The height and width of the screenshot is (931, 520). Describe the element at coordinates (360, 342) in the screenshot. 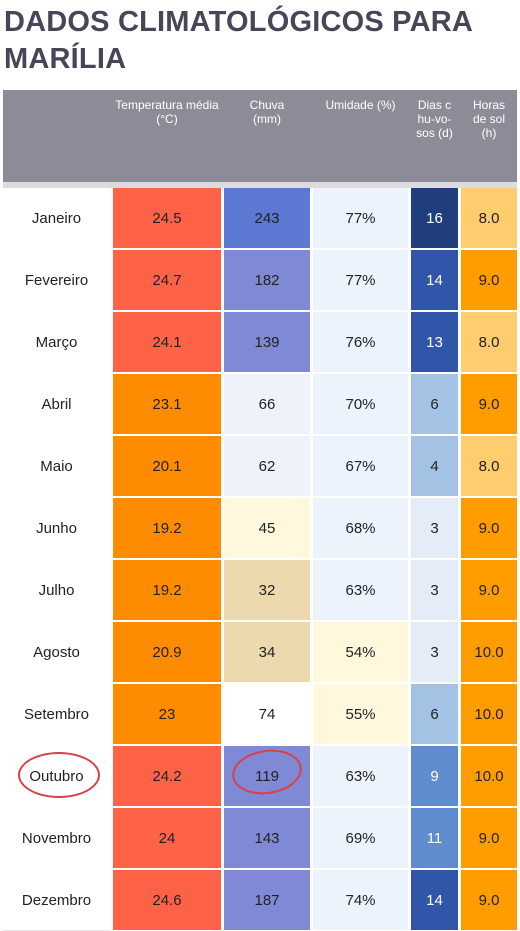

I see `humidity-cell: 76%` at that location.